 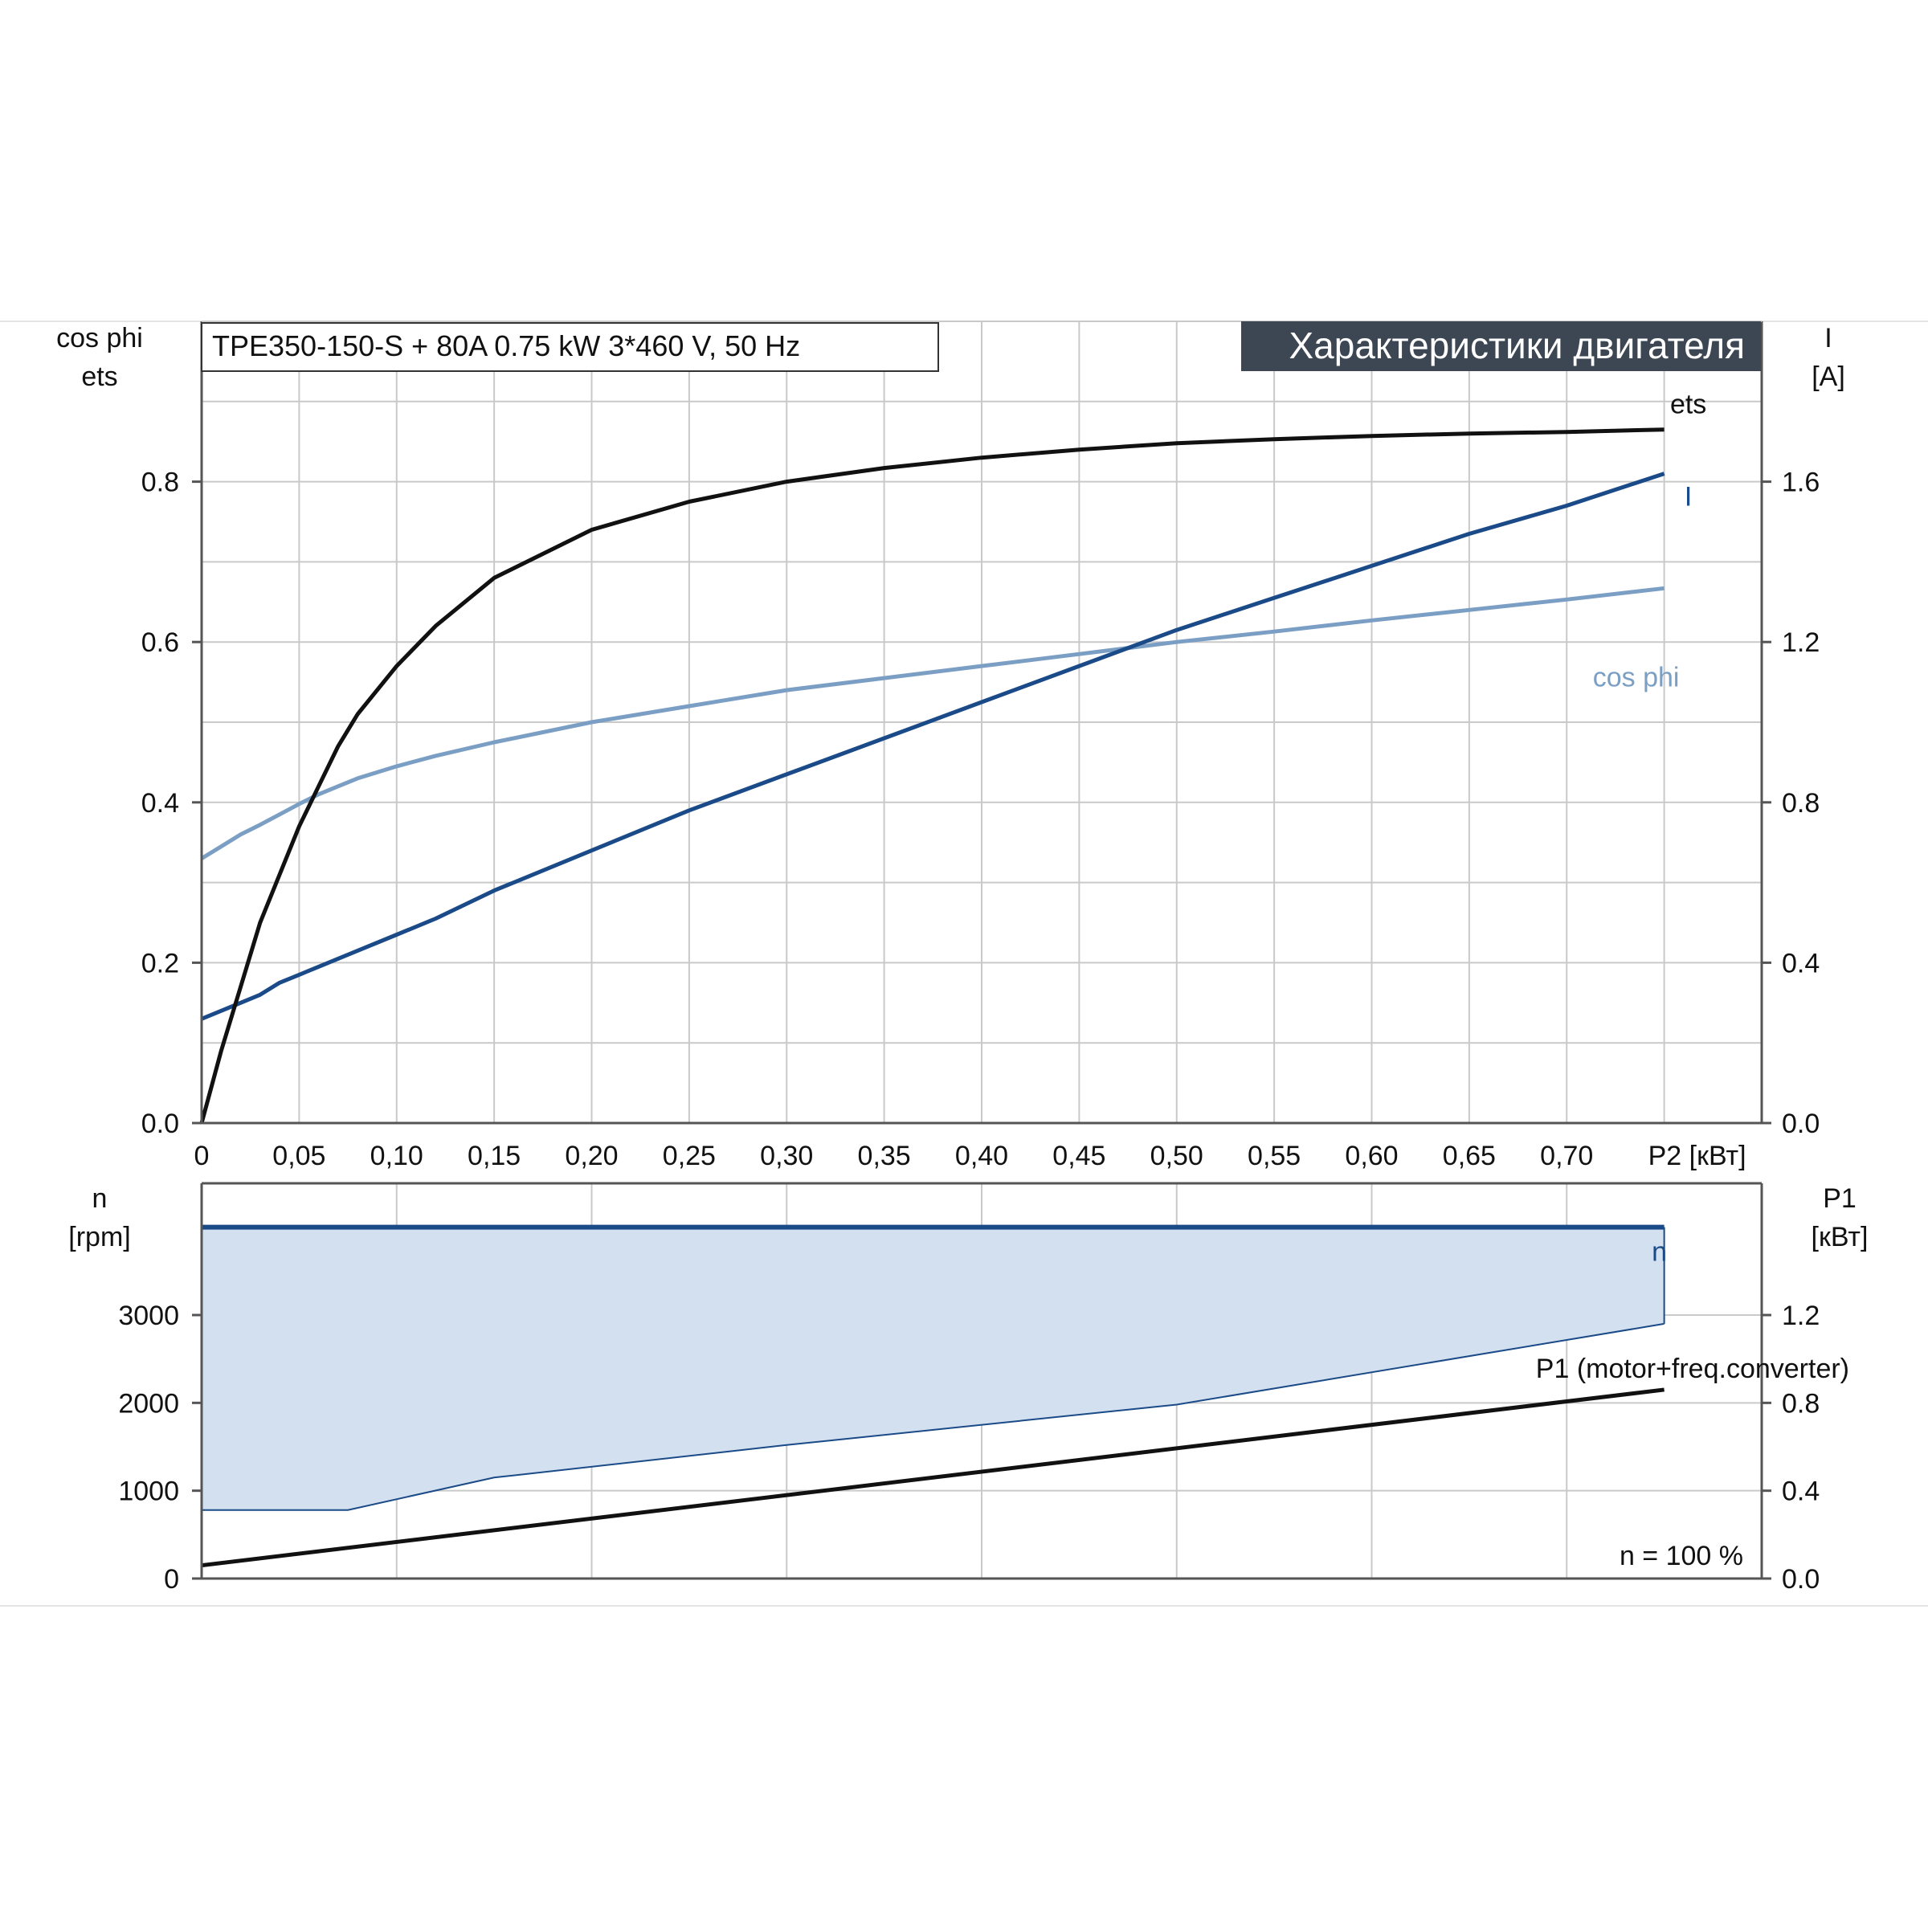 I want to click on title-banner, so click(x=1501, y=346).